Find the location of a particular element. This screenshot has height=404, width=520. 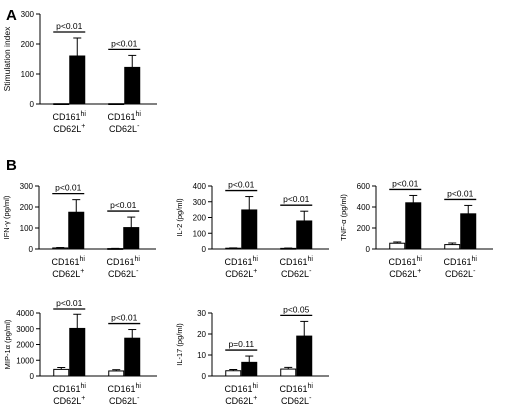

y-tick-label: 1000 is located at coordinates (25, 360).